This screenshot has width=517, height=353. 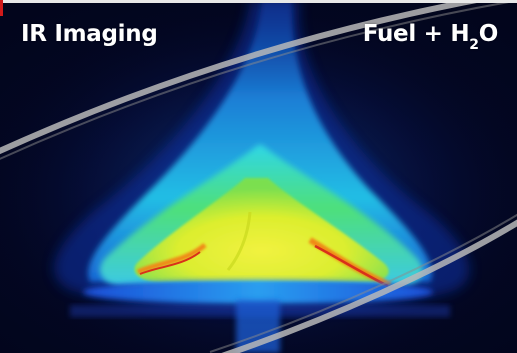 I want to click on fuel-water-suffix: O, so click(x=488, y=34).